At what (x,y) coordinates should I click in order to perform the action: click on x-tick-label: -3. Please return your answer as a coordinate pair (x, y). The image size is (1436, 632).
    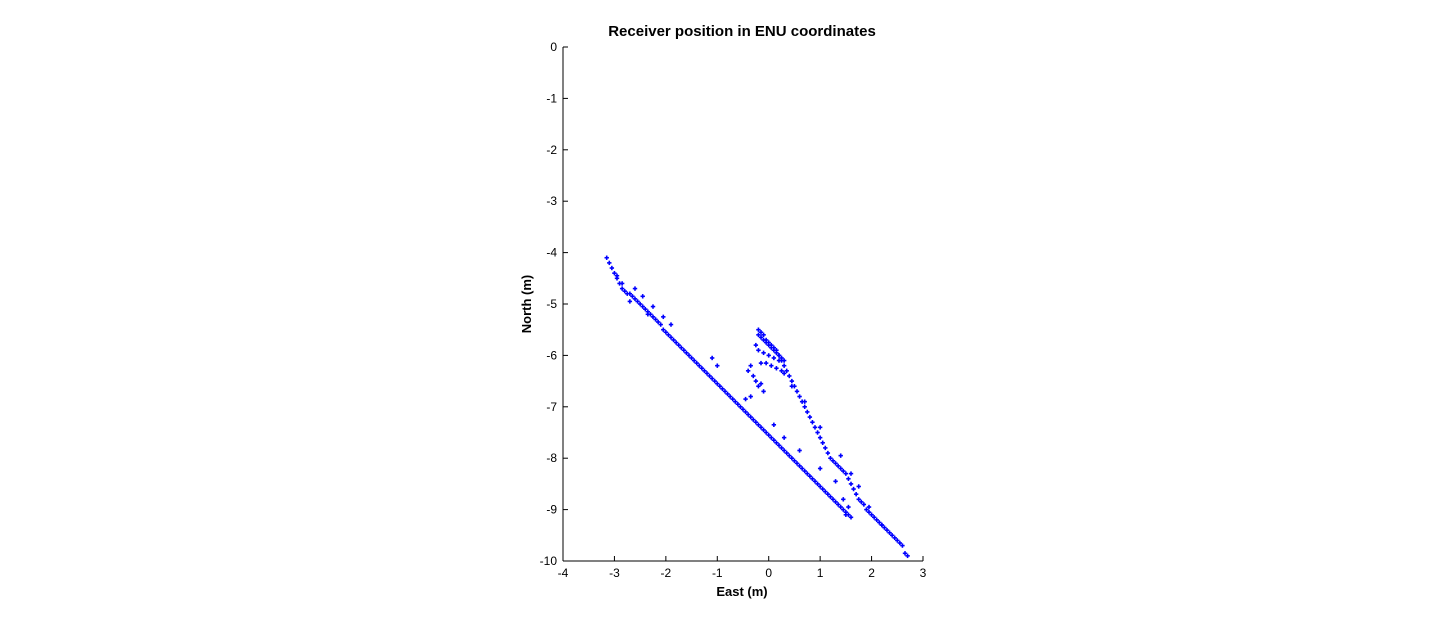
    Looking at the image, I should click on (614, 573).